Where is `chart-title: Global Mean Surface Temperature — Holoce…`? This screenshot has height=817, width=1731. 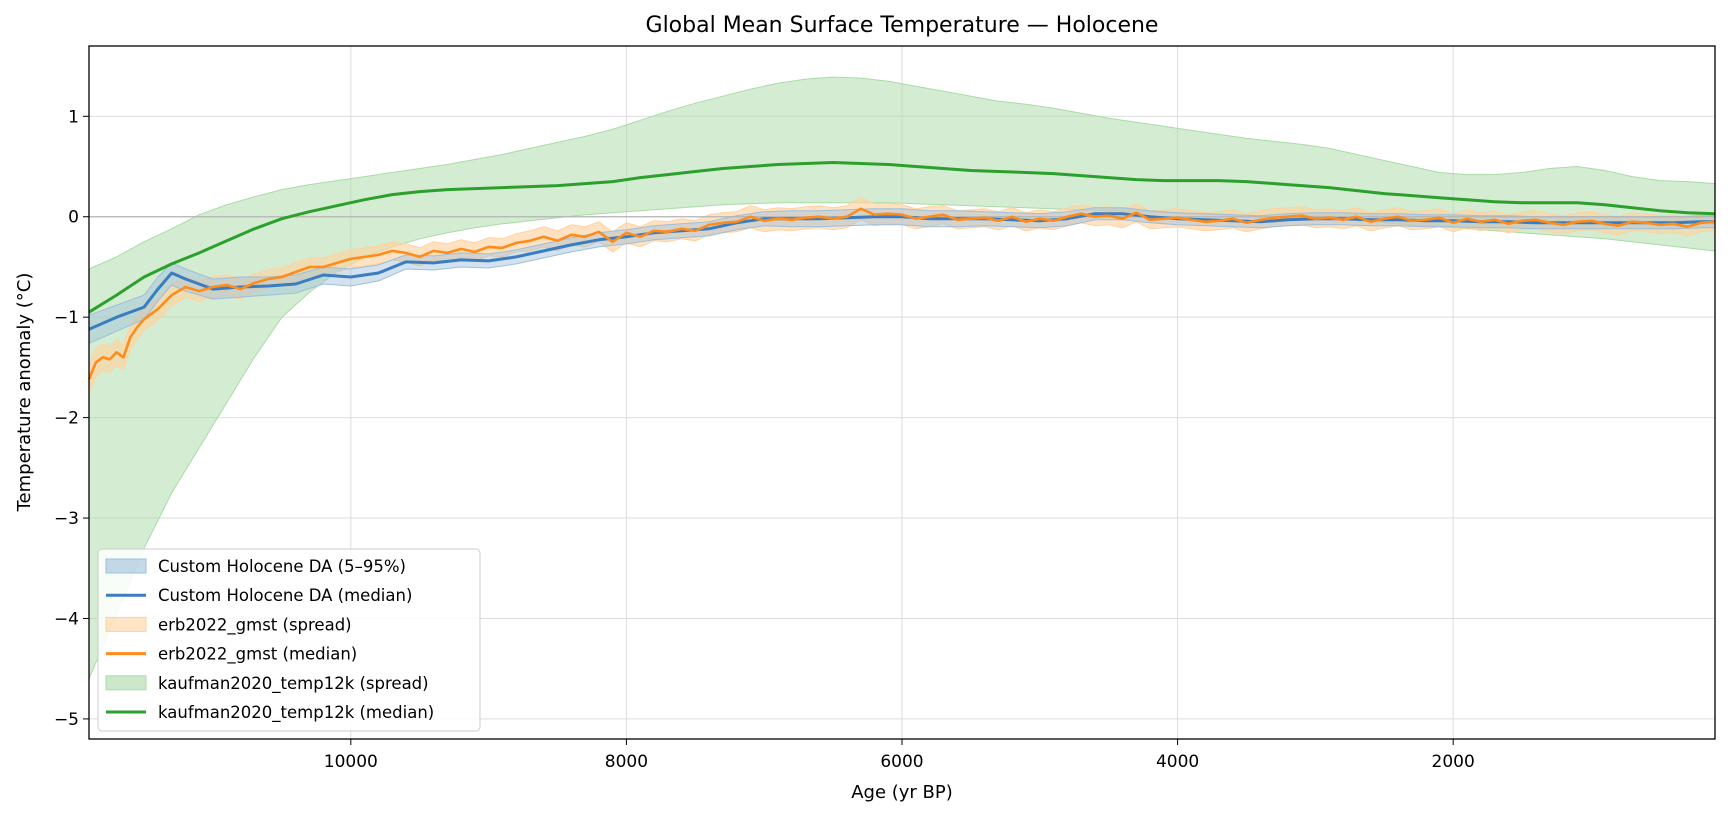
chart-title: Global Mean Surface Temperature — Holoce… is located at coordinates (902, 25).